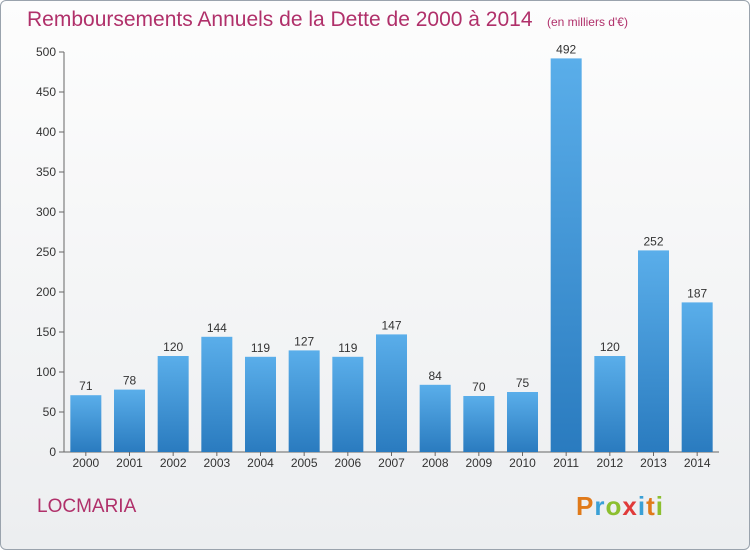  Describe the element at coordinates (653, 241) in the screenshot. I see `data-label: 252` at that location.